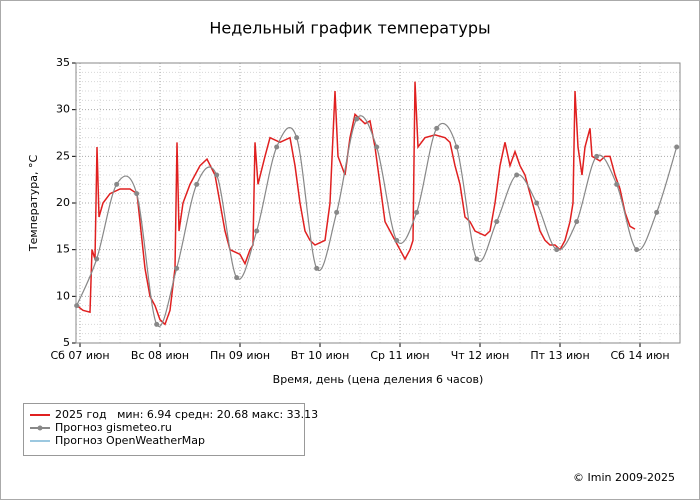 This screenshot has height=500, width=700. What do you see at coordinates (66, 342) in the screenshot?
I see `y-tick-label: 5` at bounding box center [66, 342].